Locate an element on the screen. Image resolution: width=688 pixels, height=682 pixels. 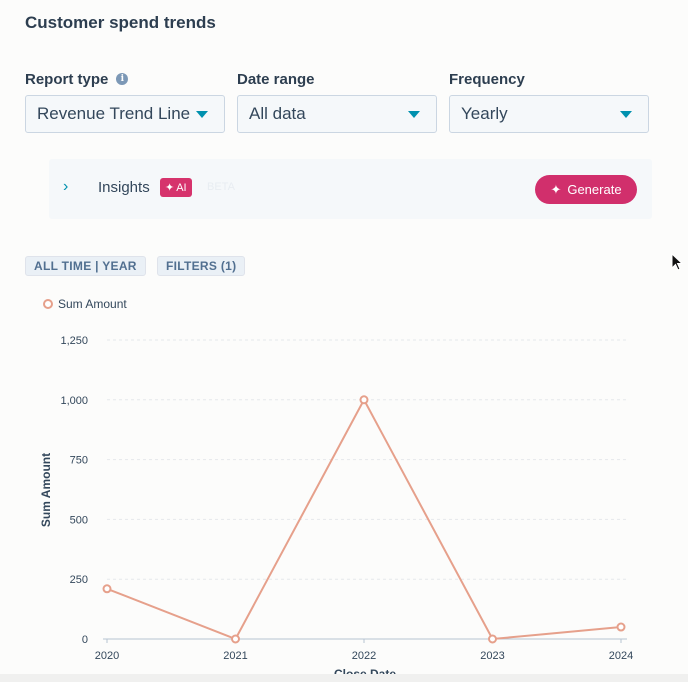
info-icon: i is located at coordinates (122, 79).